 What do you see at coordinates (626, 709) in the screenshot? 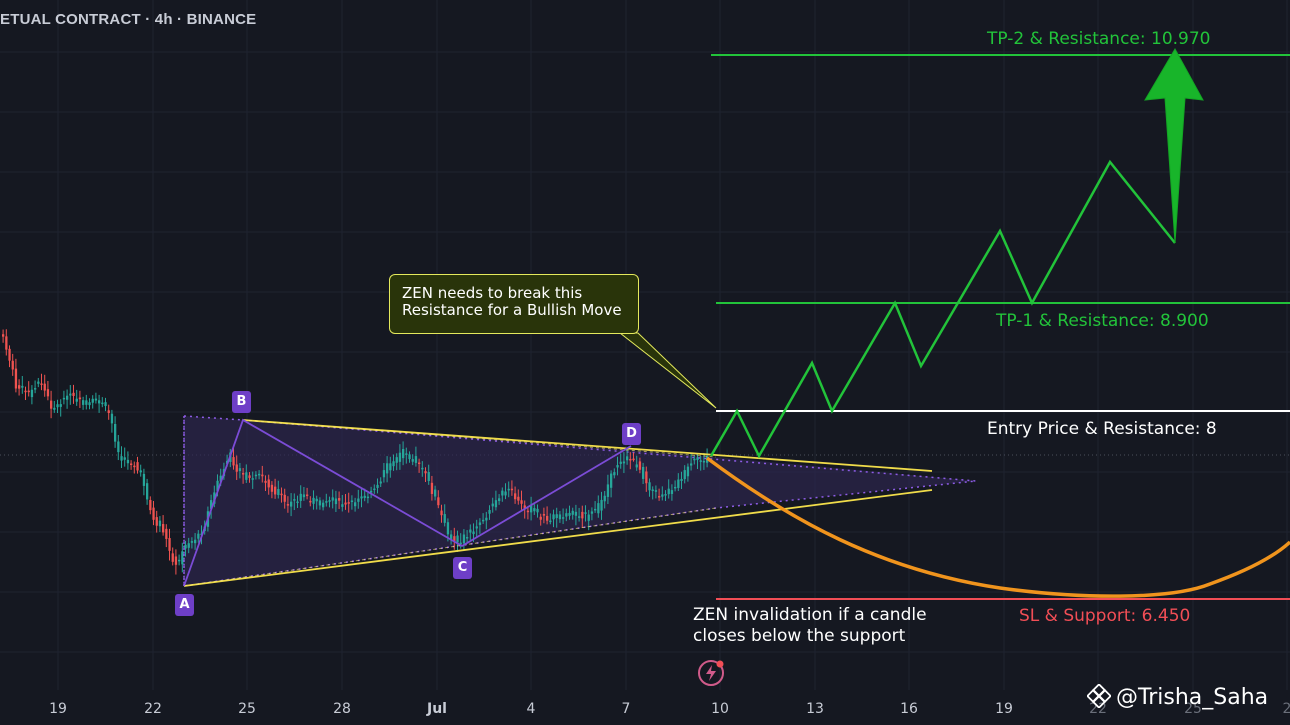
I see `x-tick-label: 7` at bounding box center [626, 709].